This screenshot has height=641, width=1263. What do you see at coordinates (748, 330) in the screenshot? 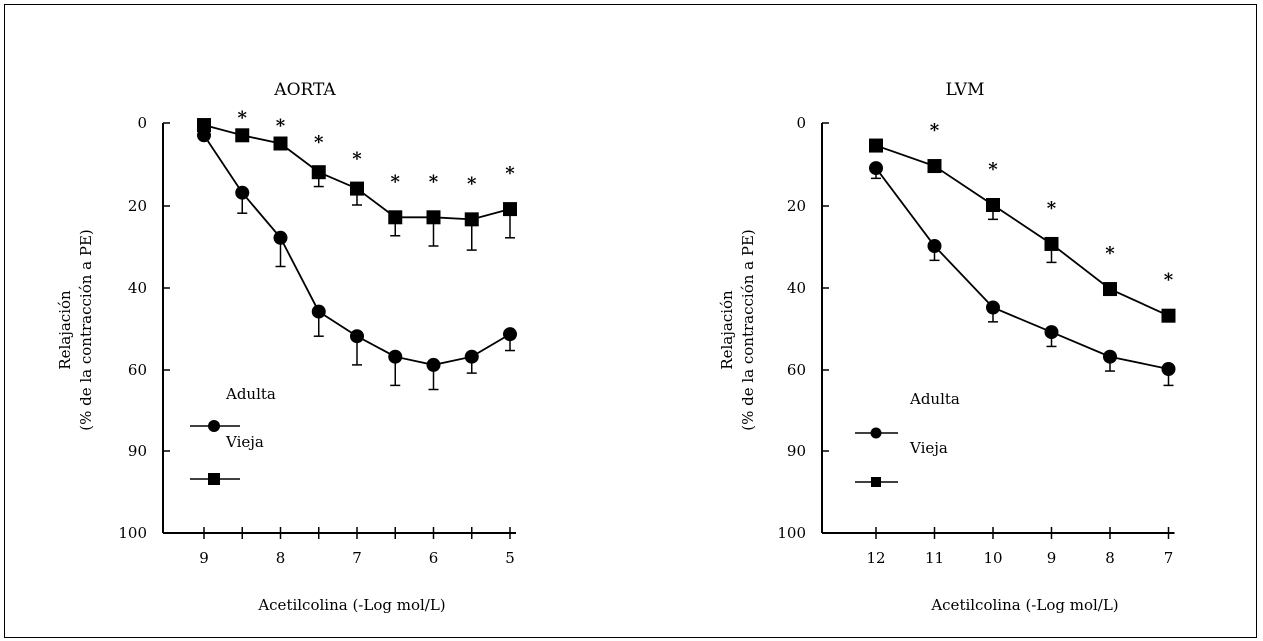
I see `y-axis-label-lvm-2: (% de la contracción a PE)` at bounding box center [748, 330].